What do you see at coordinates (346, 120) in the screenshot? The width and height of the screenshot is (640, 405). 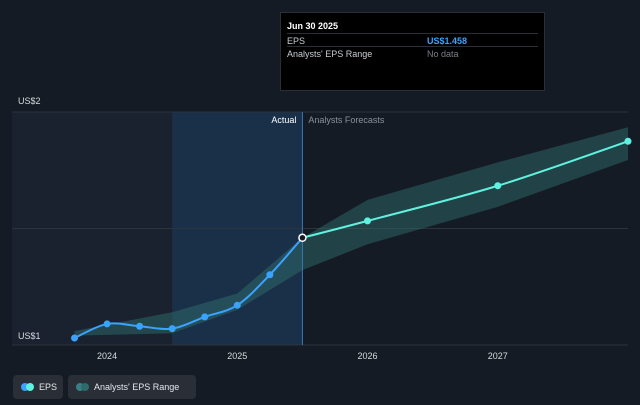 I see `analysts-forecasts-label: Analysts Forecasts` at bounding box center [346, 120].